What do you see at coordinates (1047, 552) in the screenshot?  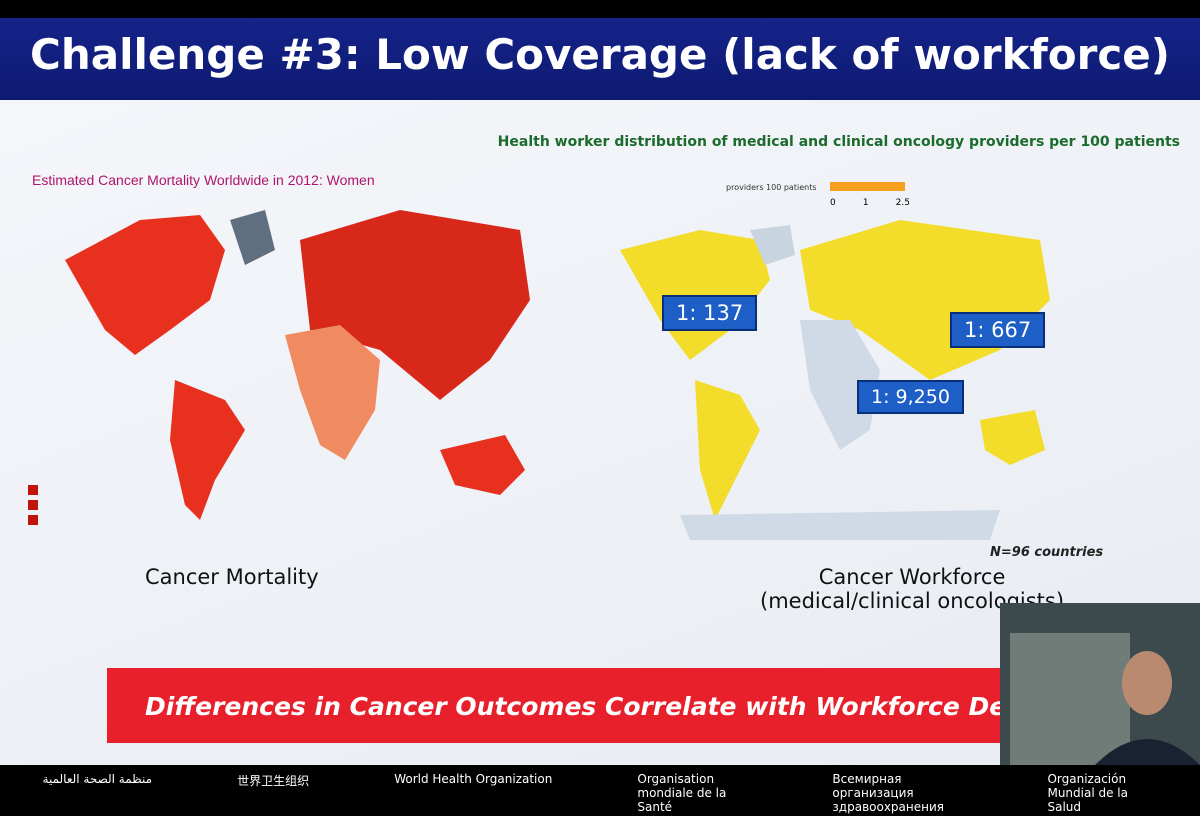 I see `note: N=96 countries` at bounding box center [1047, 552].